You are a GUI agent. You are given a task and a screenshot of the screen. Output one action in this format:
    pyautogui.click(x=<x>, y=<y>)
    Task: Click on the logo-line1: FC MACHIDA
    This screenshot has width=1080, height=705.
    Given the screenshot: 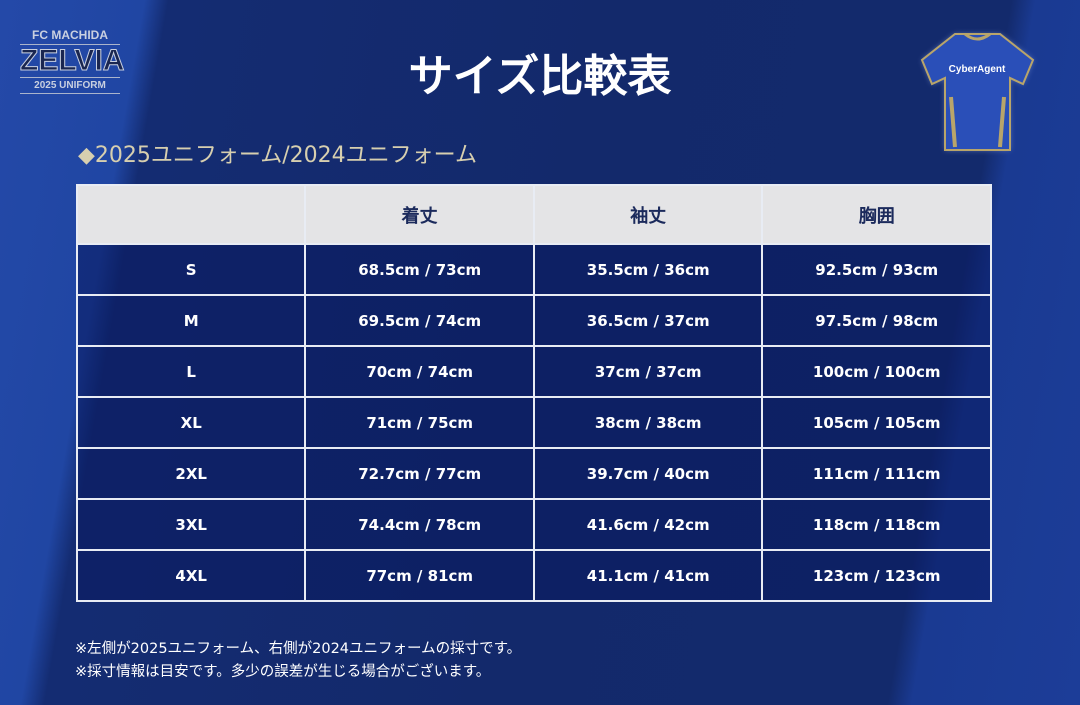 What is the action you would take?
    pyautogui.click(x=70, y=36)
    